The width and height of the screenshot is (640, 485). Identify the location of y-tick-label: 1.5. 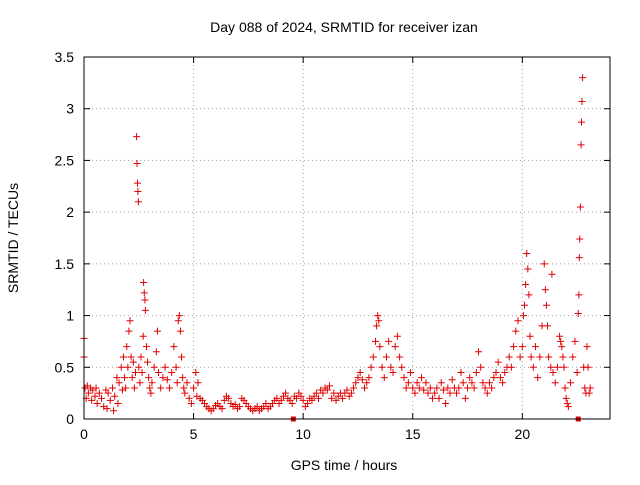
(65, 264).